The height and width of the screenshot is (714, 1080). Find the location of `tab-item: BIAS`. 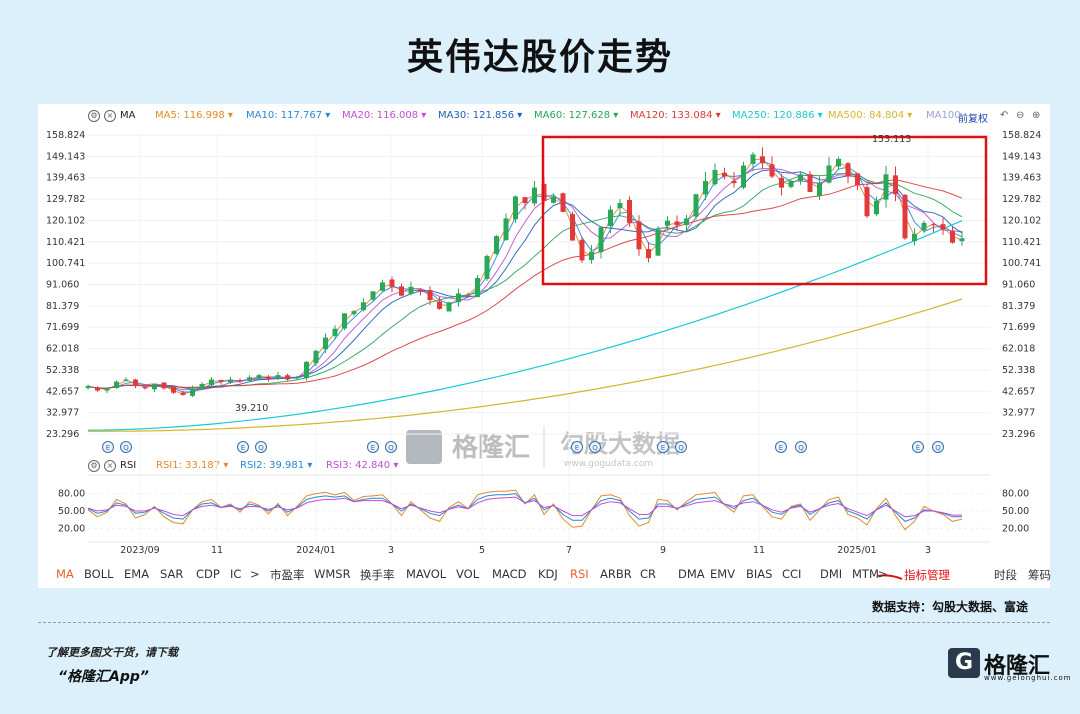

tab-item: BIAS is located at coordinates (759, 574).